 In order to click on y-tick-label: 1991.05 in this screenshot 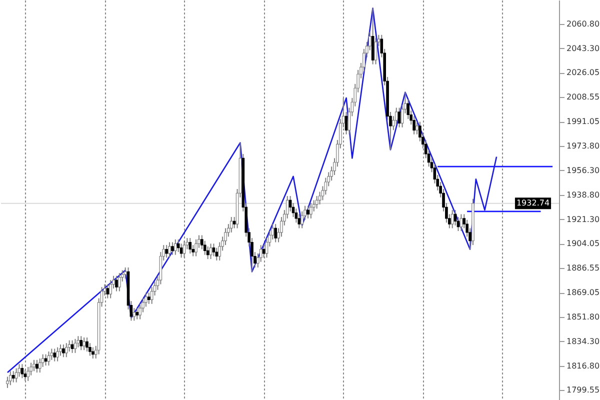, I will do `click(583, 121)`.